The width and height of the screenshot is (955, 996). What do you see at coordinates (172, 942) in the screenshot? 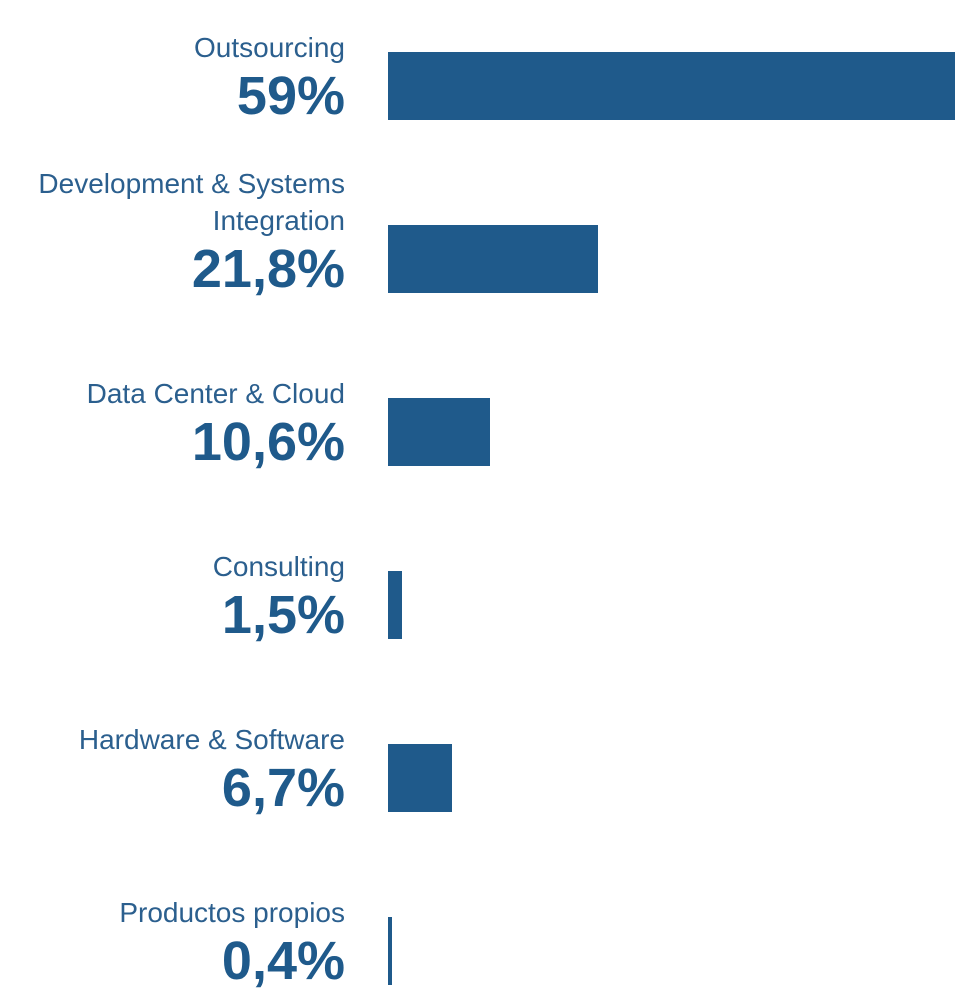
I see `label-block: Productos propios 0,4%` at bounding box center [172, 942].